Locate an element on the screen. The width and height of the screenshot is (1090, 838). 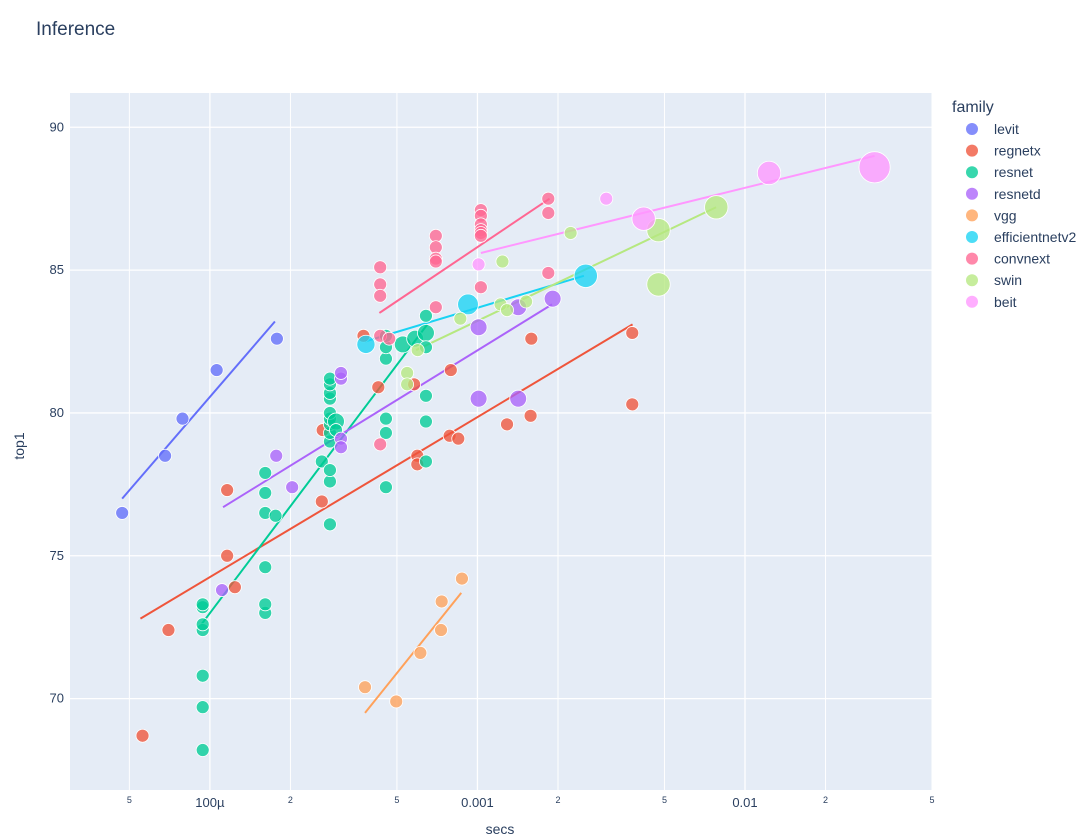
legend-item-resnet: resnet is located at coordinates (999, 172).